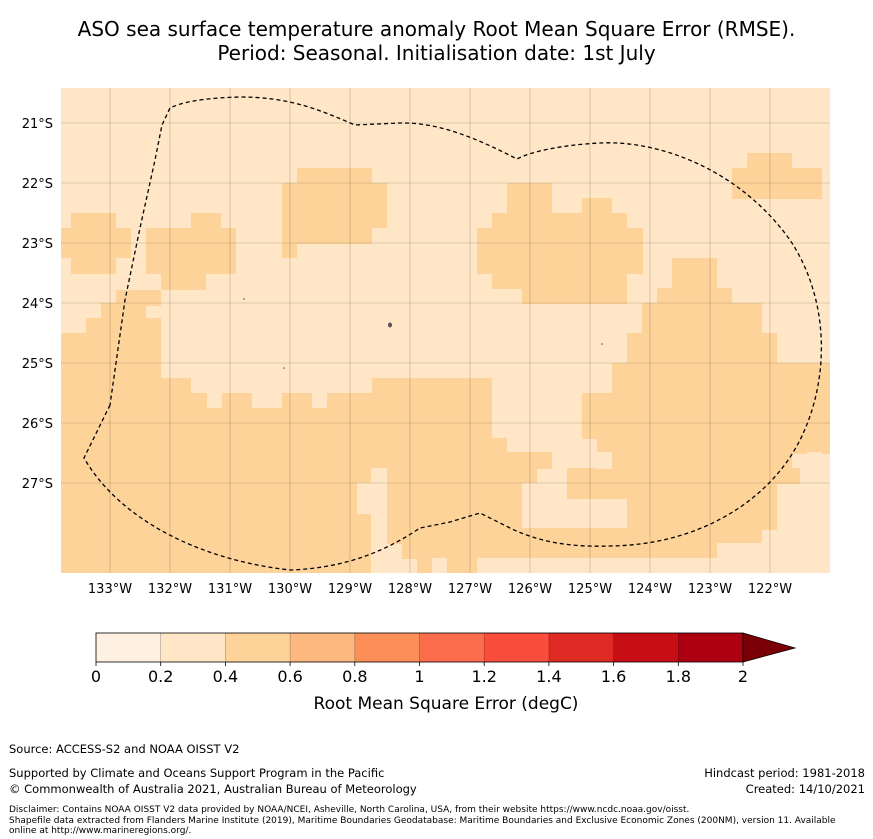 This screenshot has height=839, width=873. I want to click on colorbar-tick-label: 0.8, so click(354, 676).